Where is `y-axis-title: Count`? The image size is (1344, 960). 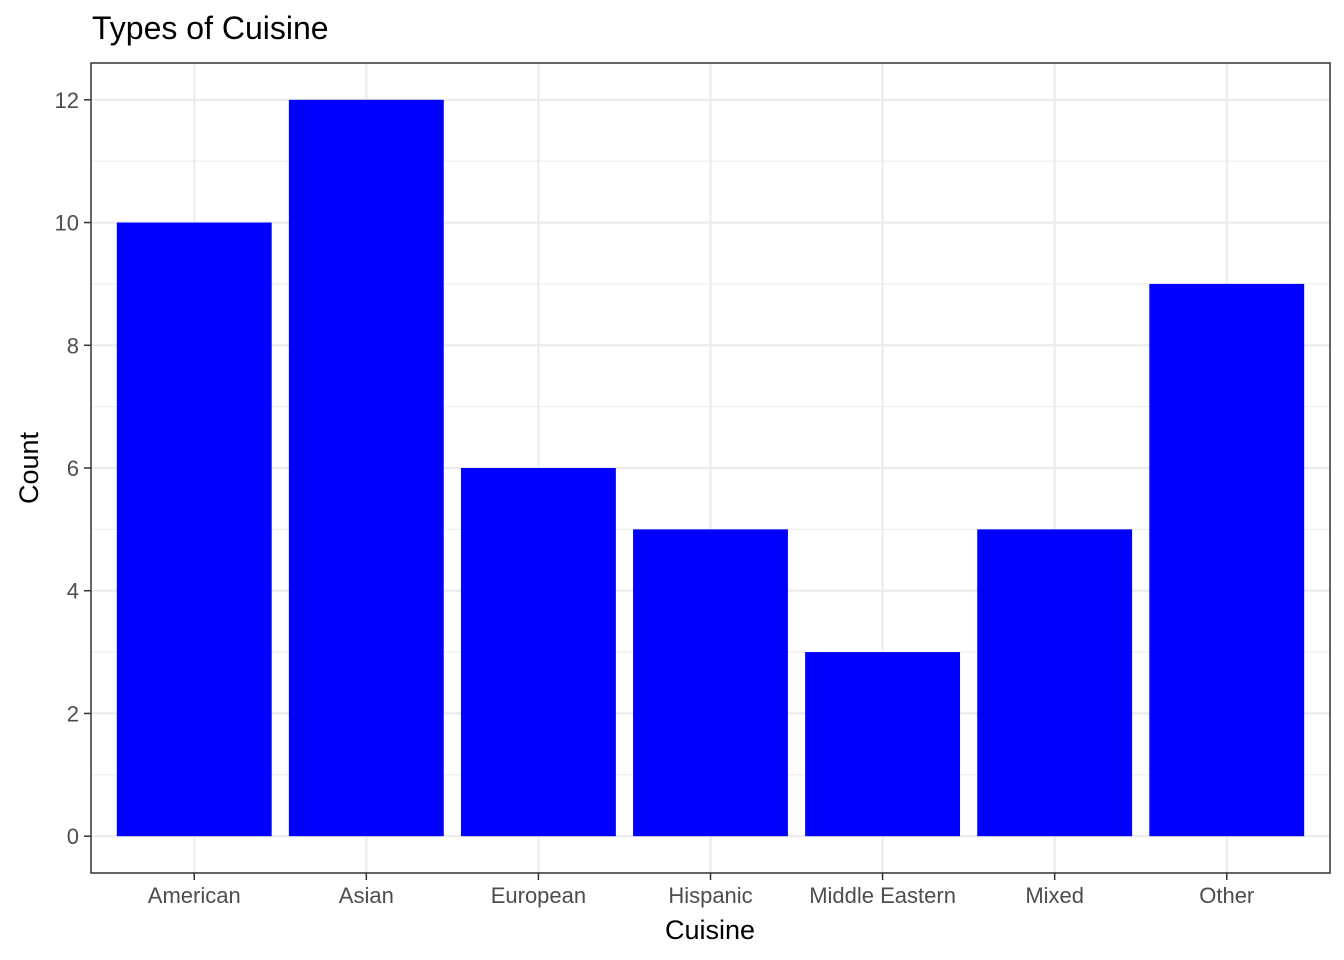
y-axis-title: Count is located at coordinates (29, 467).